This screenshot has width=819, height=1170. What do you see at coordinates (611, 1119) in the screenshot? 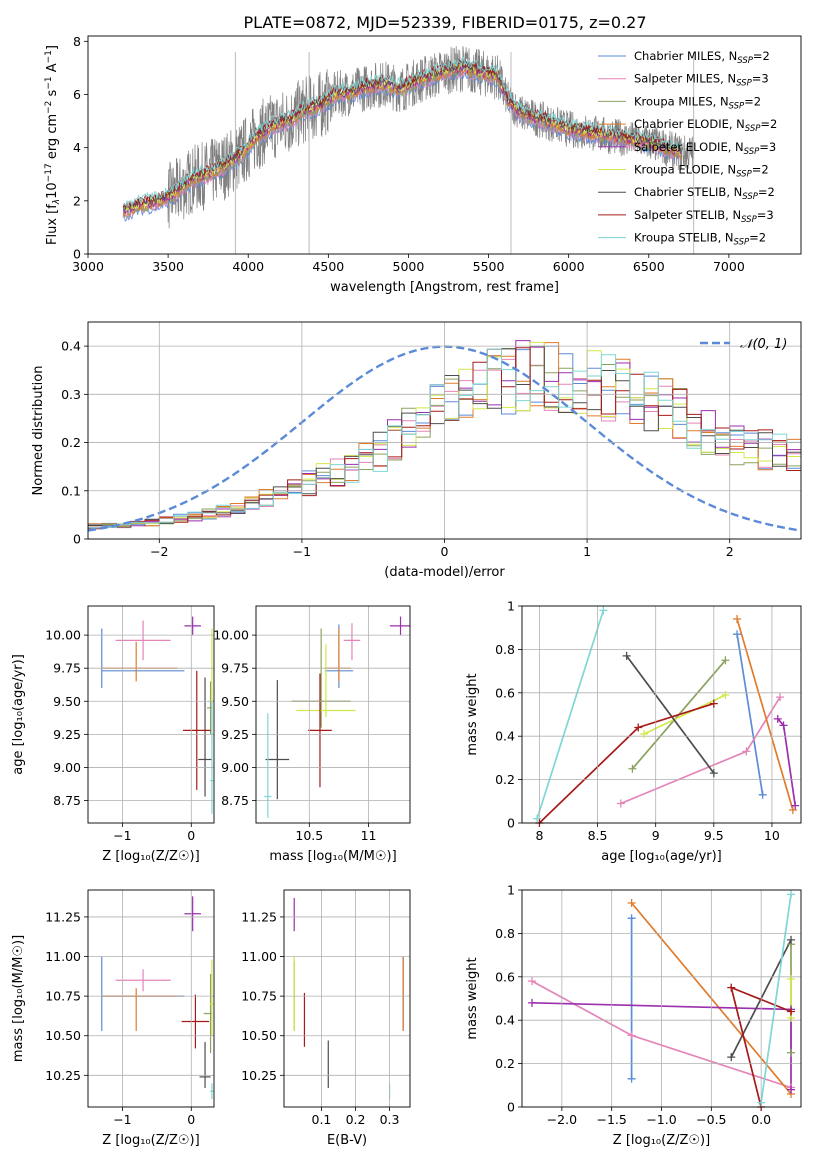
I see `x-tick-label: −1.5` at bounding box center [611, 1119].